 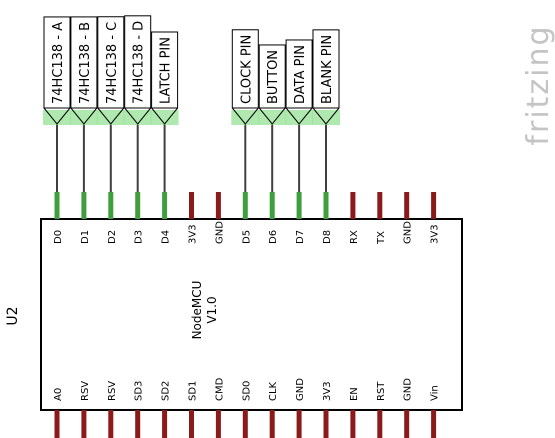 I want to click on pin-label: EN, so click(x=354, y=394).